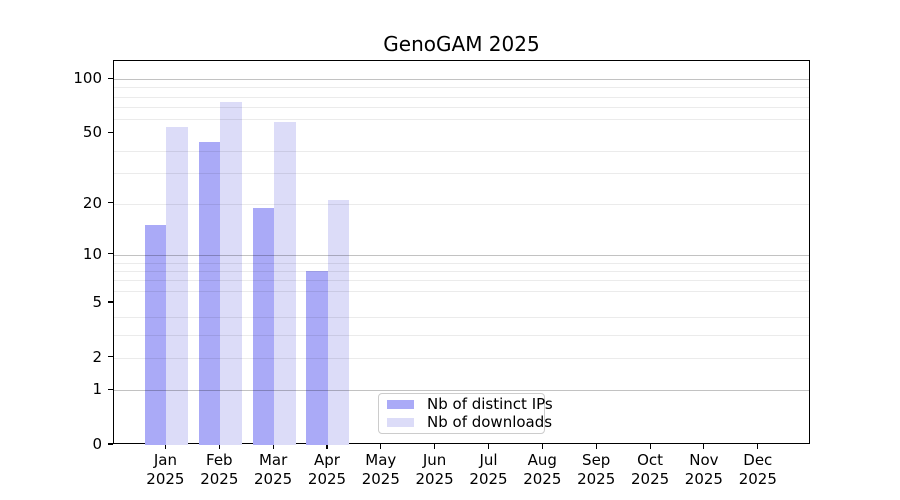 The width and height of the screenshot is (900, 500). I want to click on x-tick-label-feb: Feb 2025, so click(219, 470).